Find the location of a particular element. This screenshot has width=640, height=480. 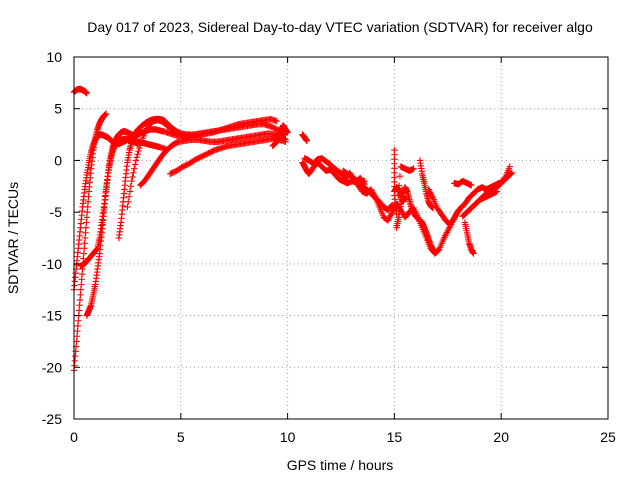

x-tick-label: 10 is located at coordinates (288, 437).